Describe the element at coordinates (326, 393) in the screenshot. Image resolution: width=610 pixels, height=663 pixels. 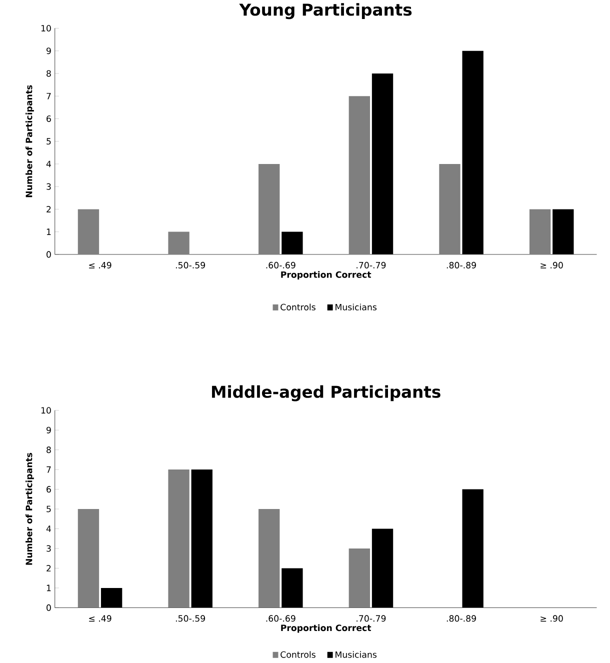
I see `chart-title: Middle-aged Participants` at that location.